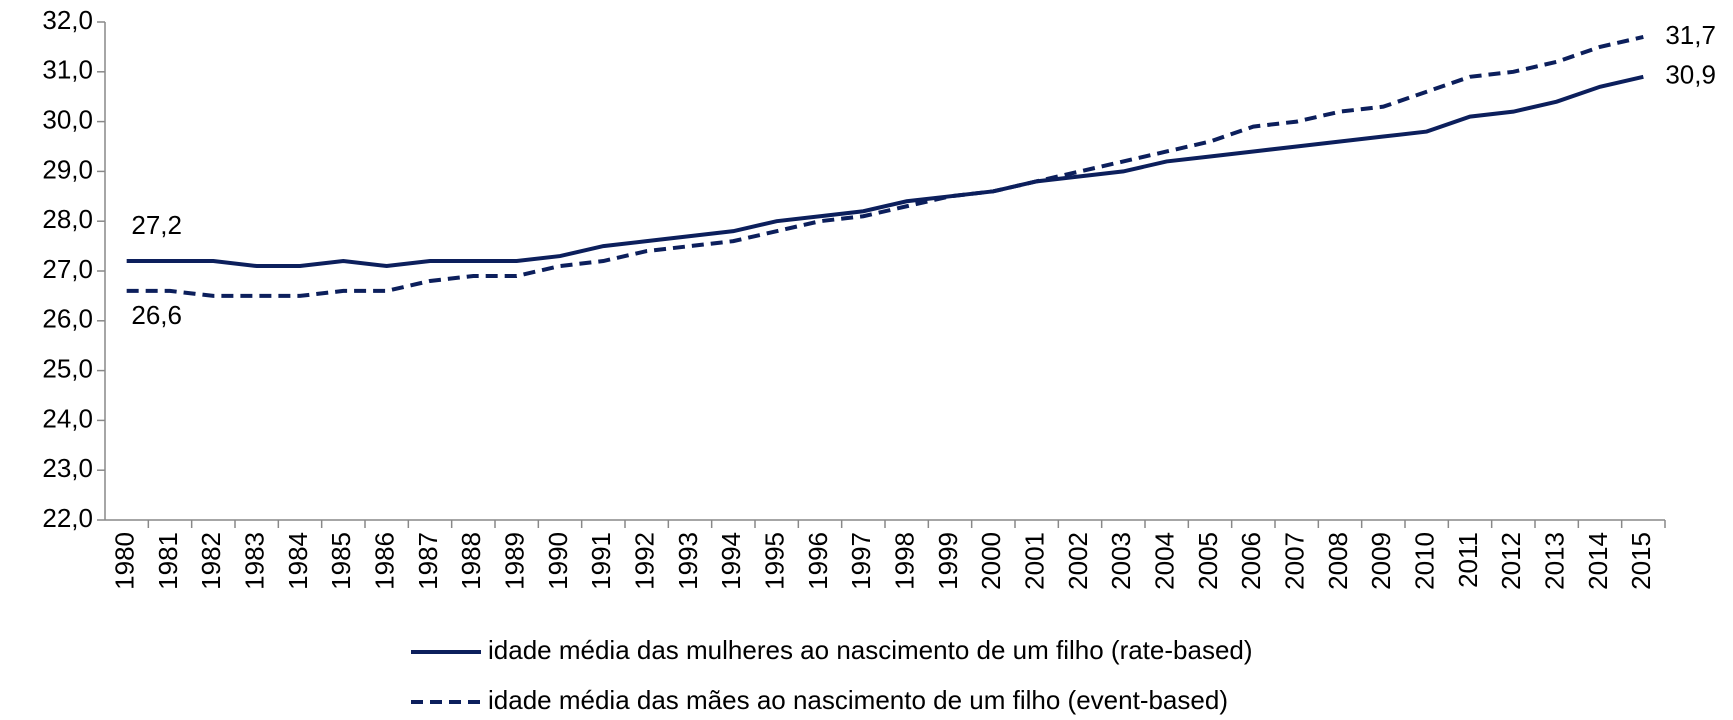 This screenshot has width=1733, height=720. Describe the element at coordinates (1208, 561) in the screenshot. I see `x-tick-label: 2005` at that location.